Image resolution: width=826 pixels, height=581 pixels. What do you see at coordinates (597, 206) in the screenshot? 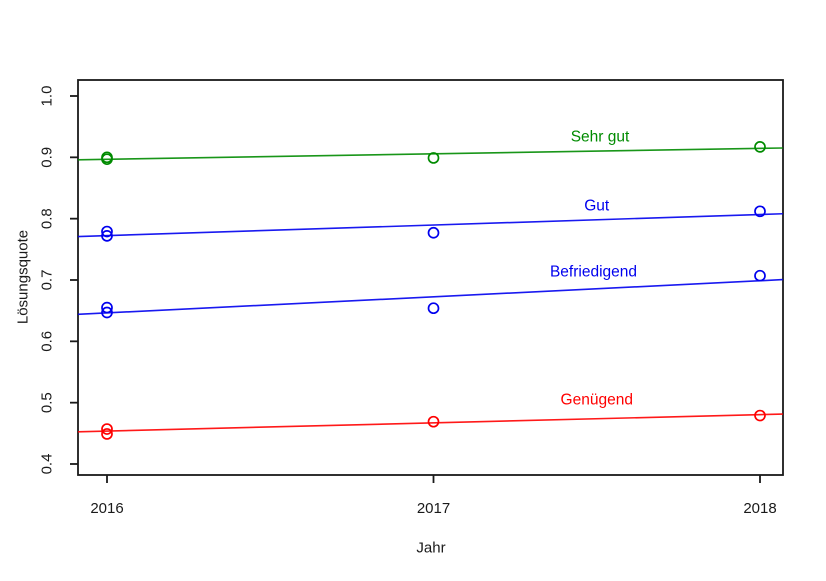
I see `series-label-gut: Gut` at bounding box center [597, 206].